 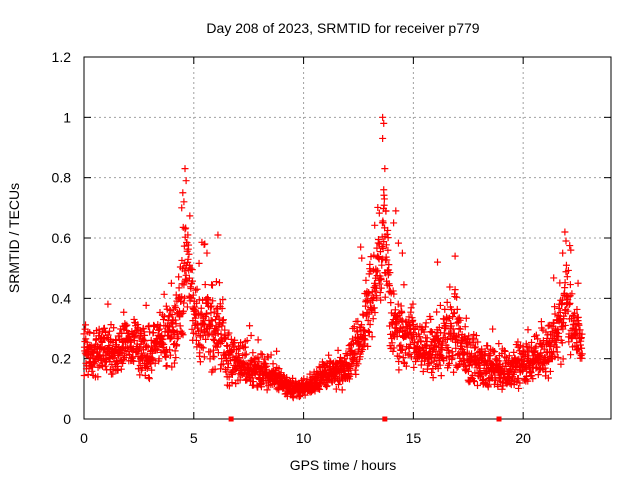 I want to click on y-tick-label: 0, so click(x=67, y=419).